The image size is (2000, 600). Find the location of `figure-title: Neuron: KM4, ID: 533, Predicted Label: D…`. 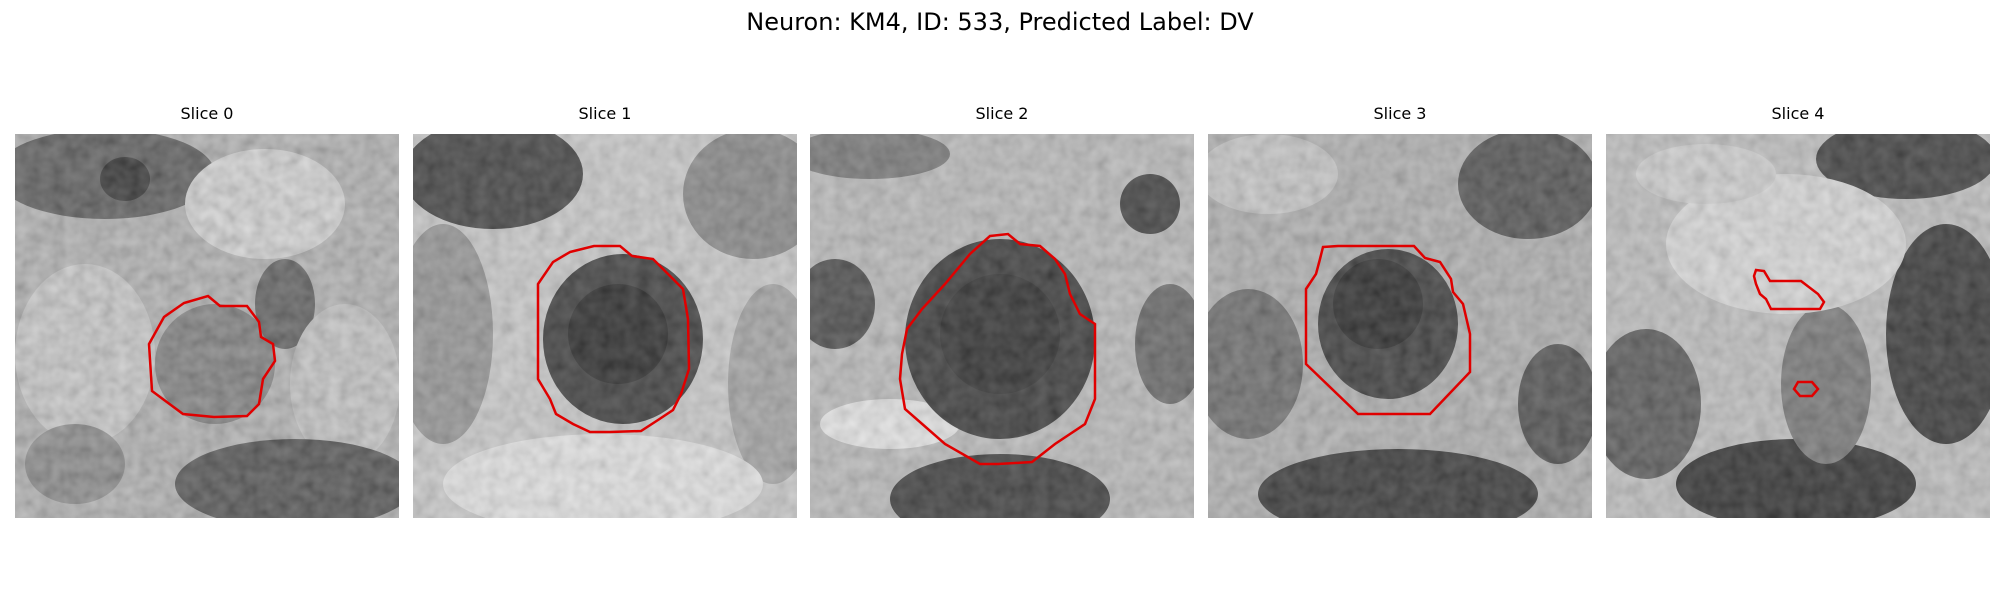

figure-title: Neuron: KM4, ID: 533, Predicted Label: D… is located at coordinates (1000, 22).